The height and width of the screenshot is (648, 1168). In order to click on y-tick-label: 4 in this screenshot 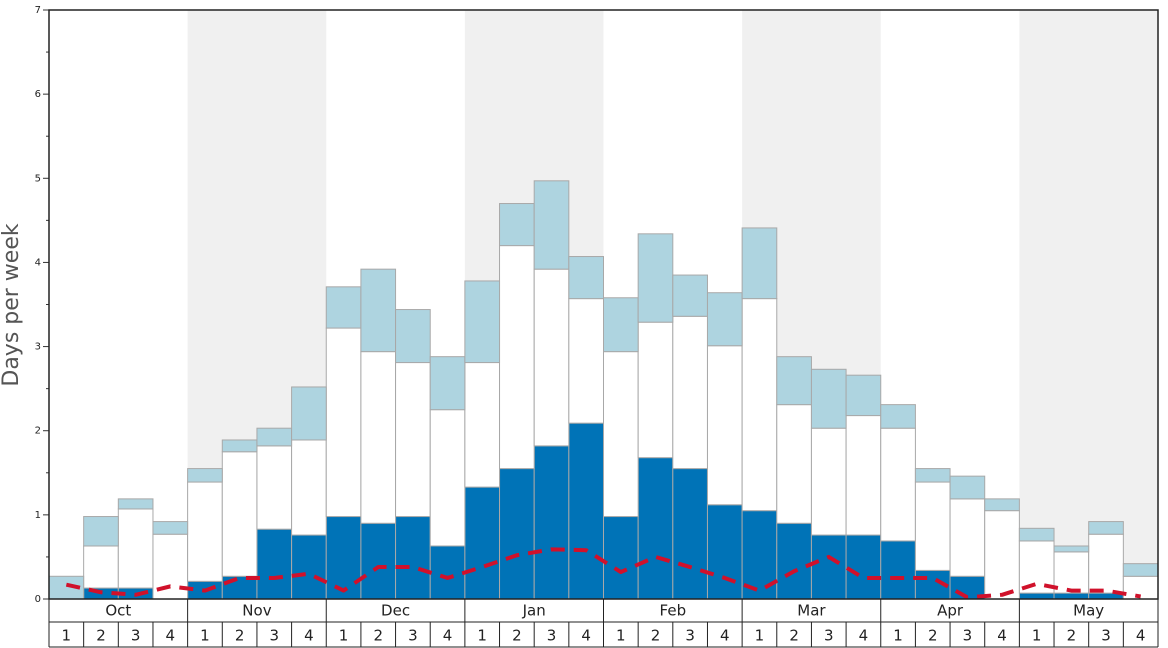, I will do `click(38, 262)`.